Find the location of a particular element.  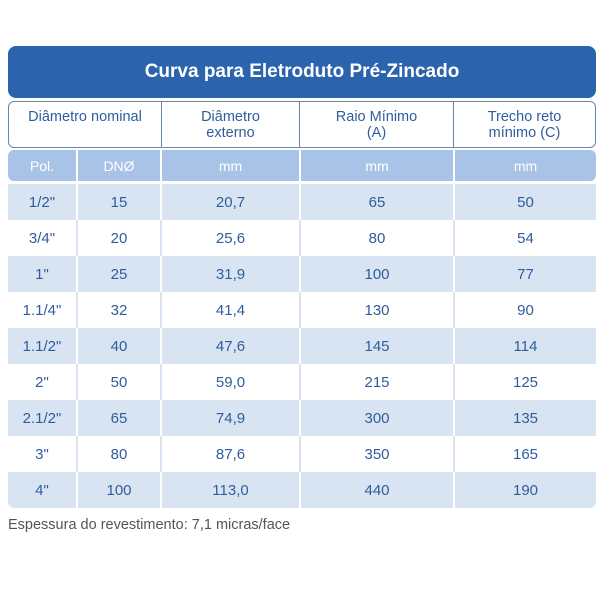

table-cell: 3/4" is located at coordinates (42, 238).